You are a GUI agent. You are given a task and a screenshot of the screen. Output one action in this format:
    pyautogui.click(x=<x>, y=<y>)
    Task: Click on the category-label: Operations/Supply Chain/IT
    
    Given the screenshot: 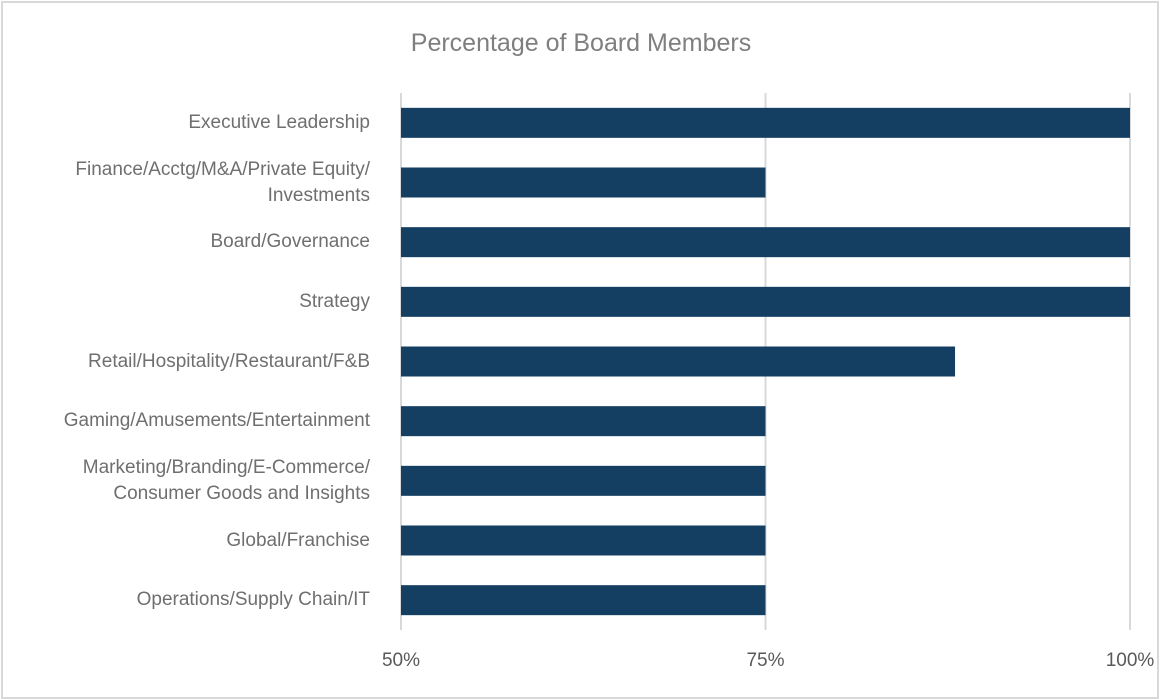 What is the action you would take?
    pyautogui.click(x=190, y=600)
    